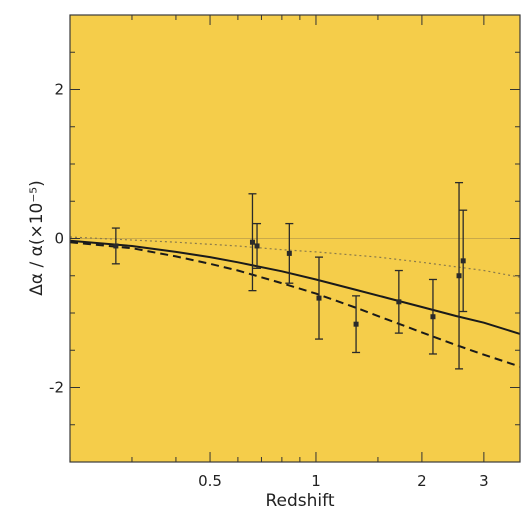  I want to click on x-tick-label-2: 2, so click(422, 481).